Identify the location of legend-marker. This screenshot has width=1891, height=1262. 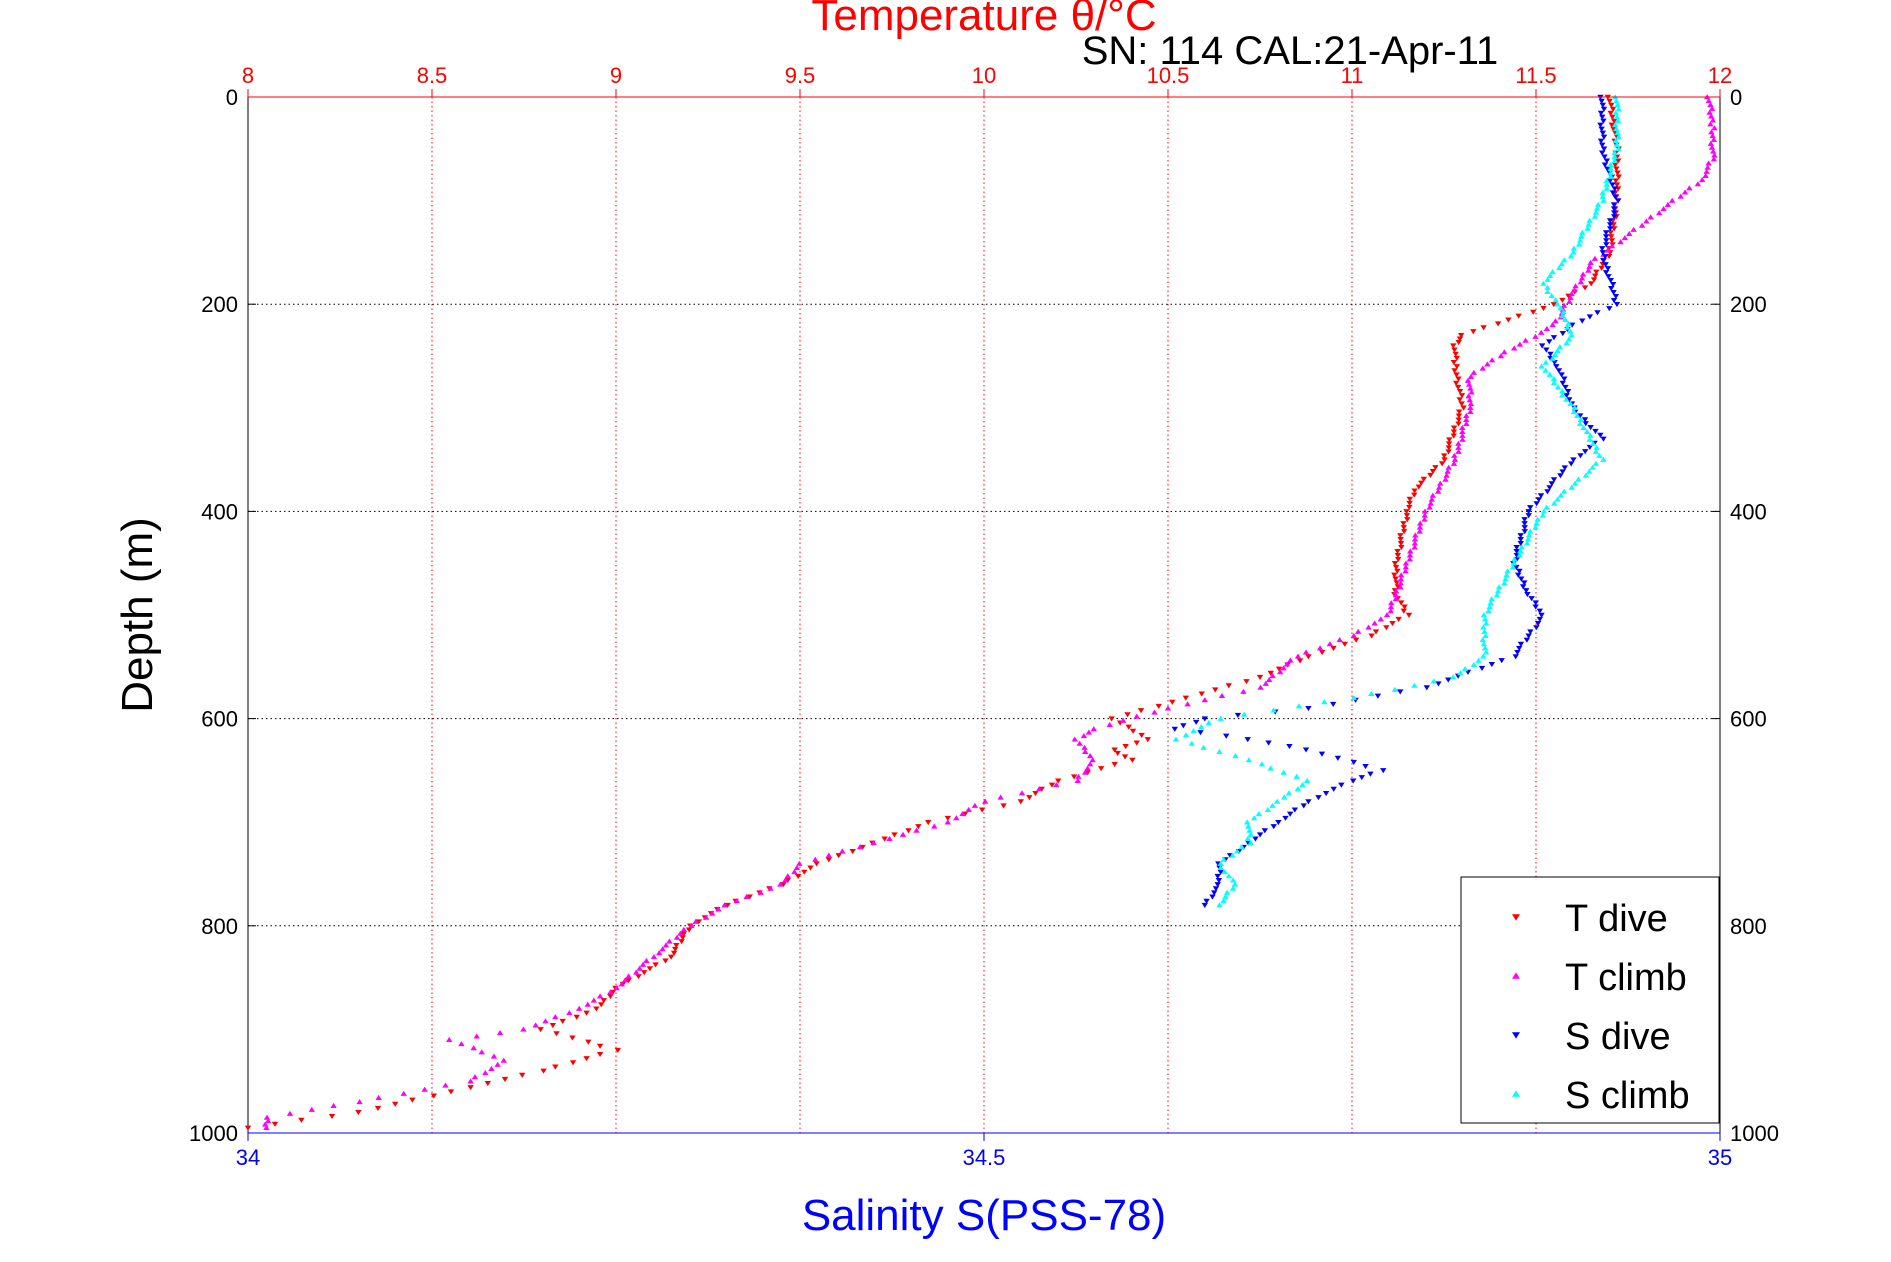
(1516, 975).